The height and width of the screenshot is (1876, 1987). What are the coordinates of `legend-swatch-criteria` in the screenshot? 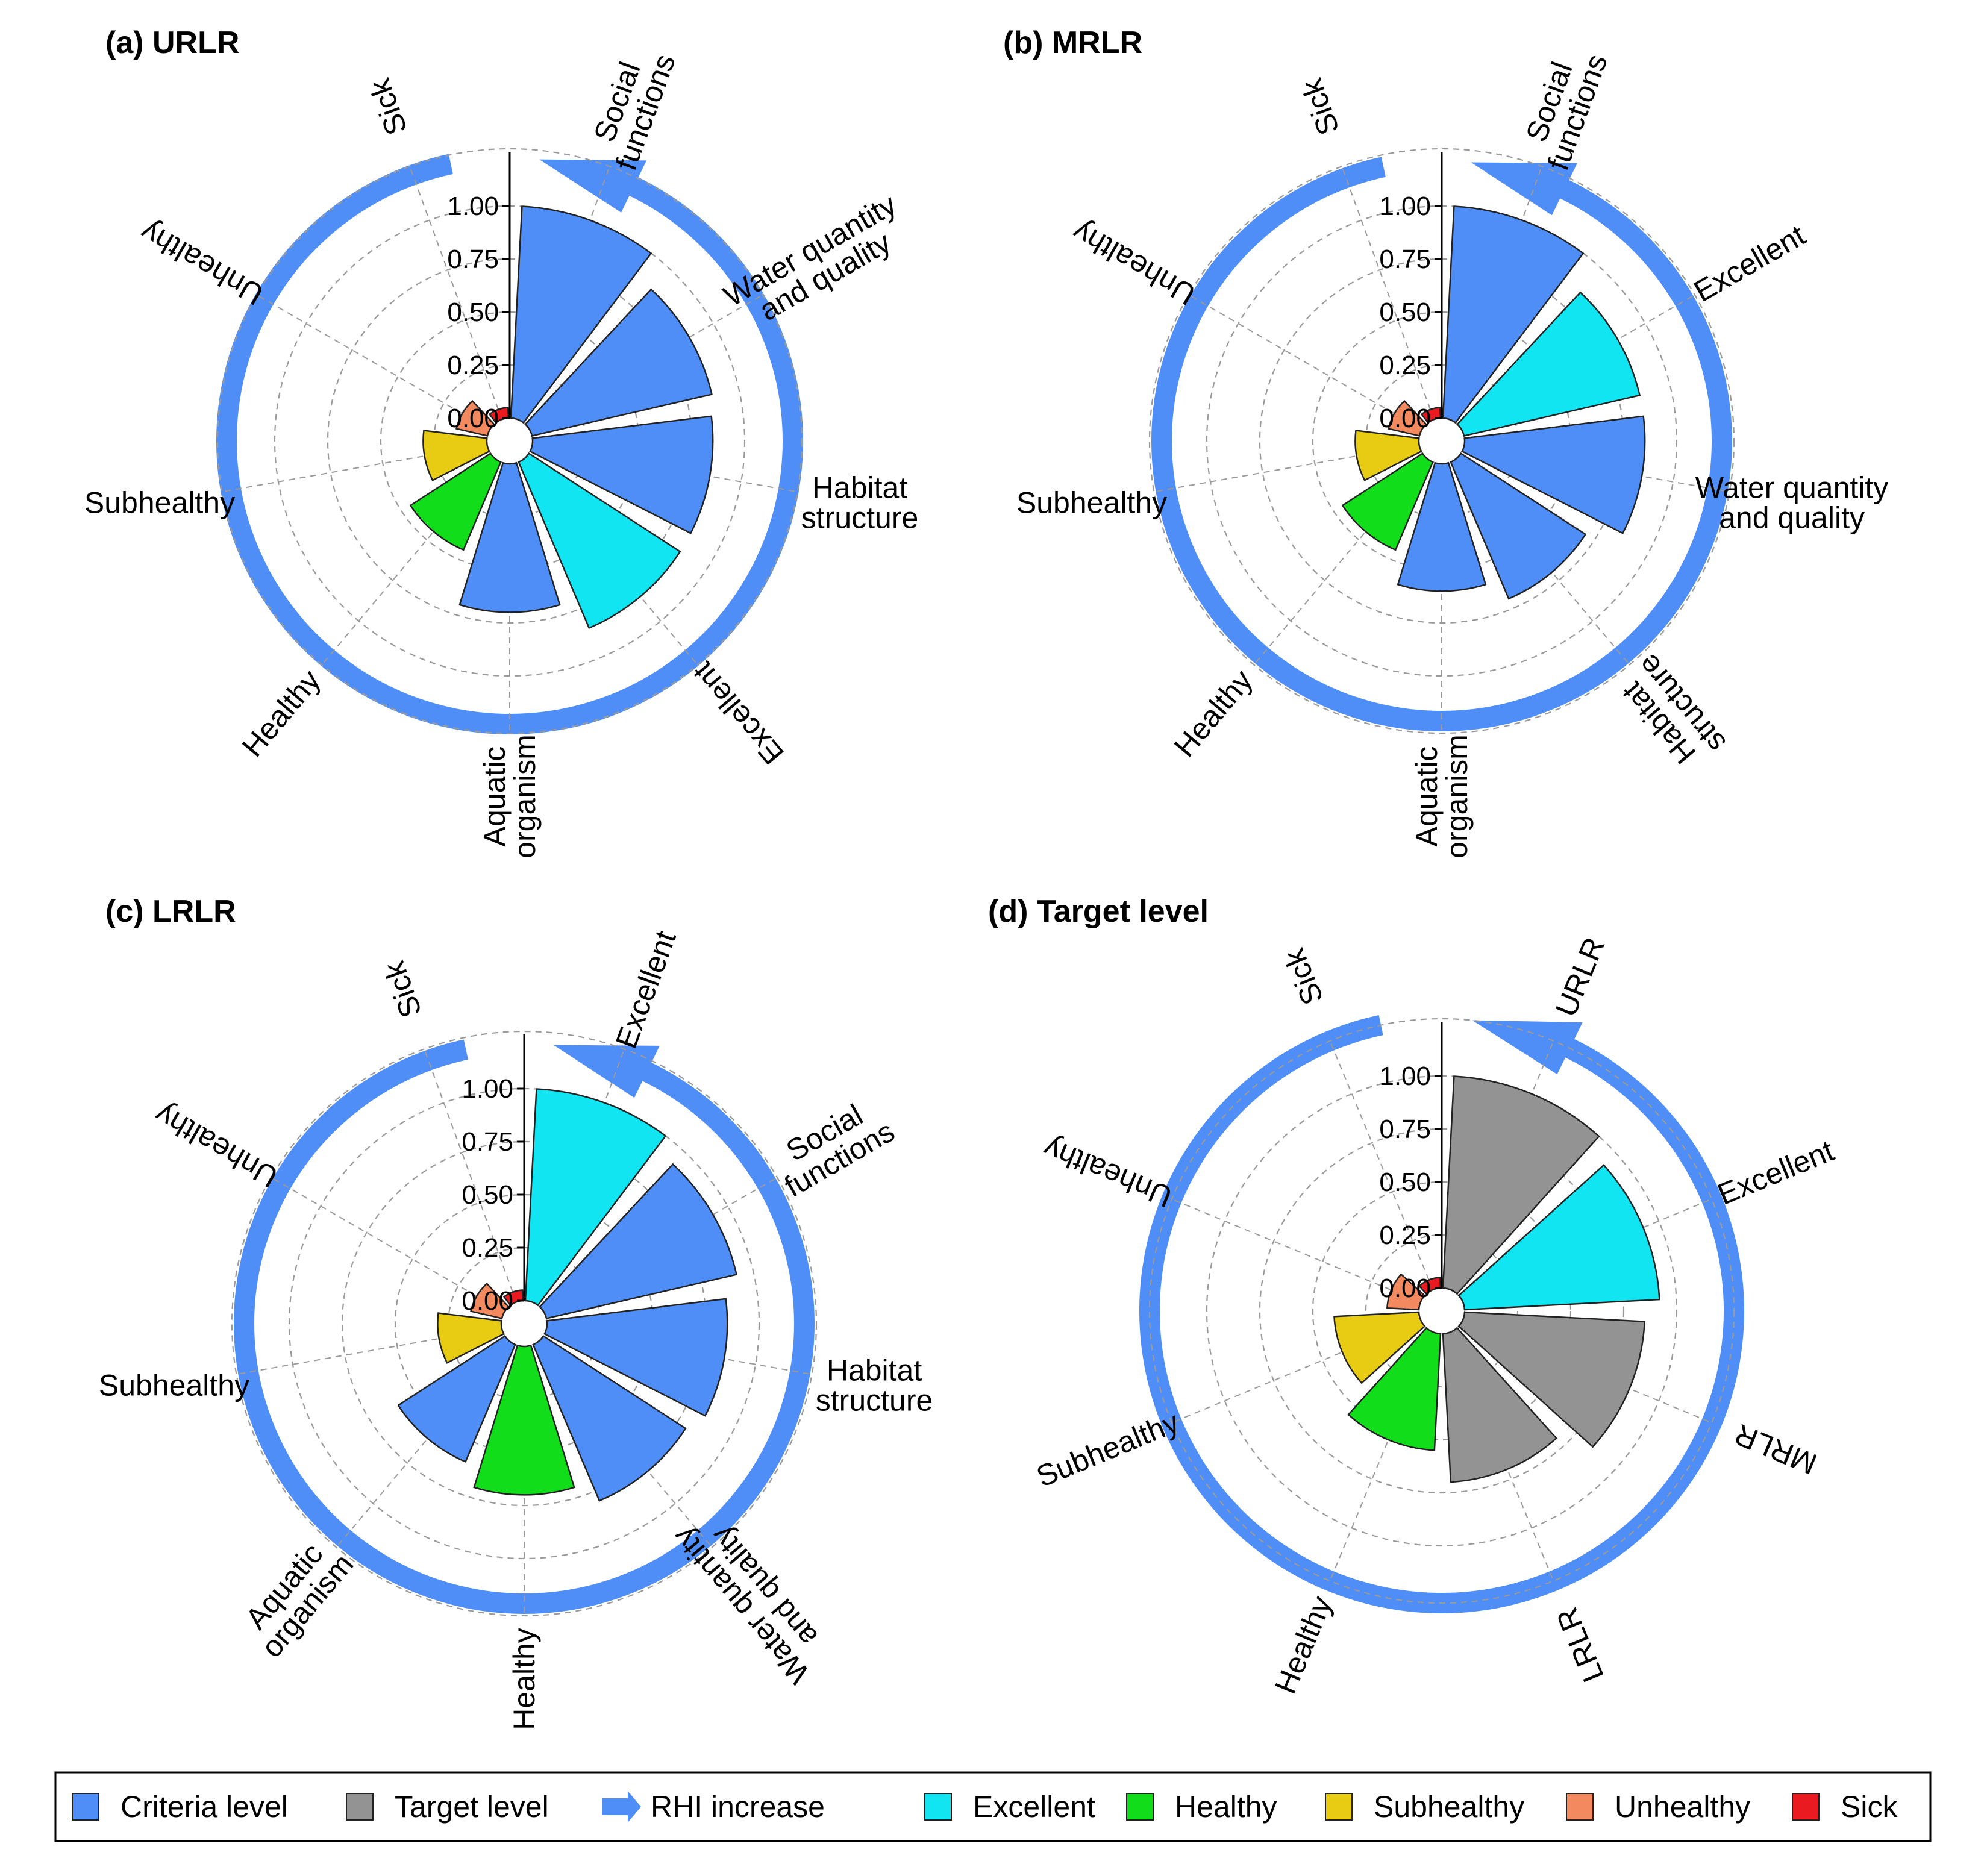 It's located at (85, 1807).